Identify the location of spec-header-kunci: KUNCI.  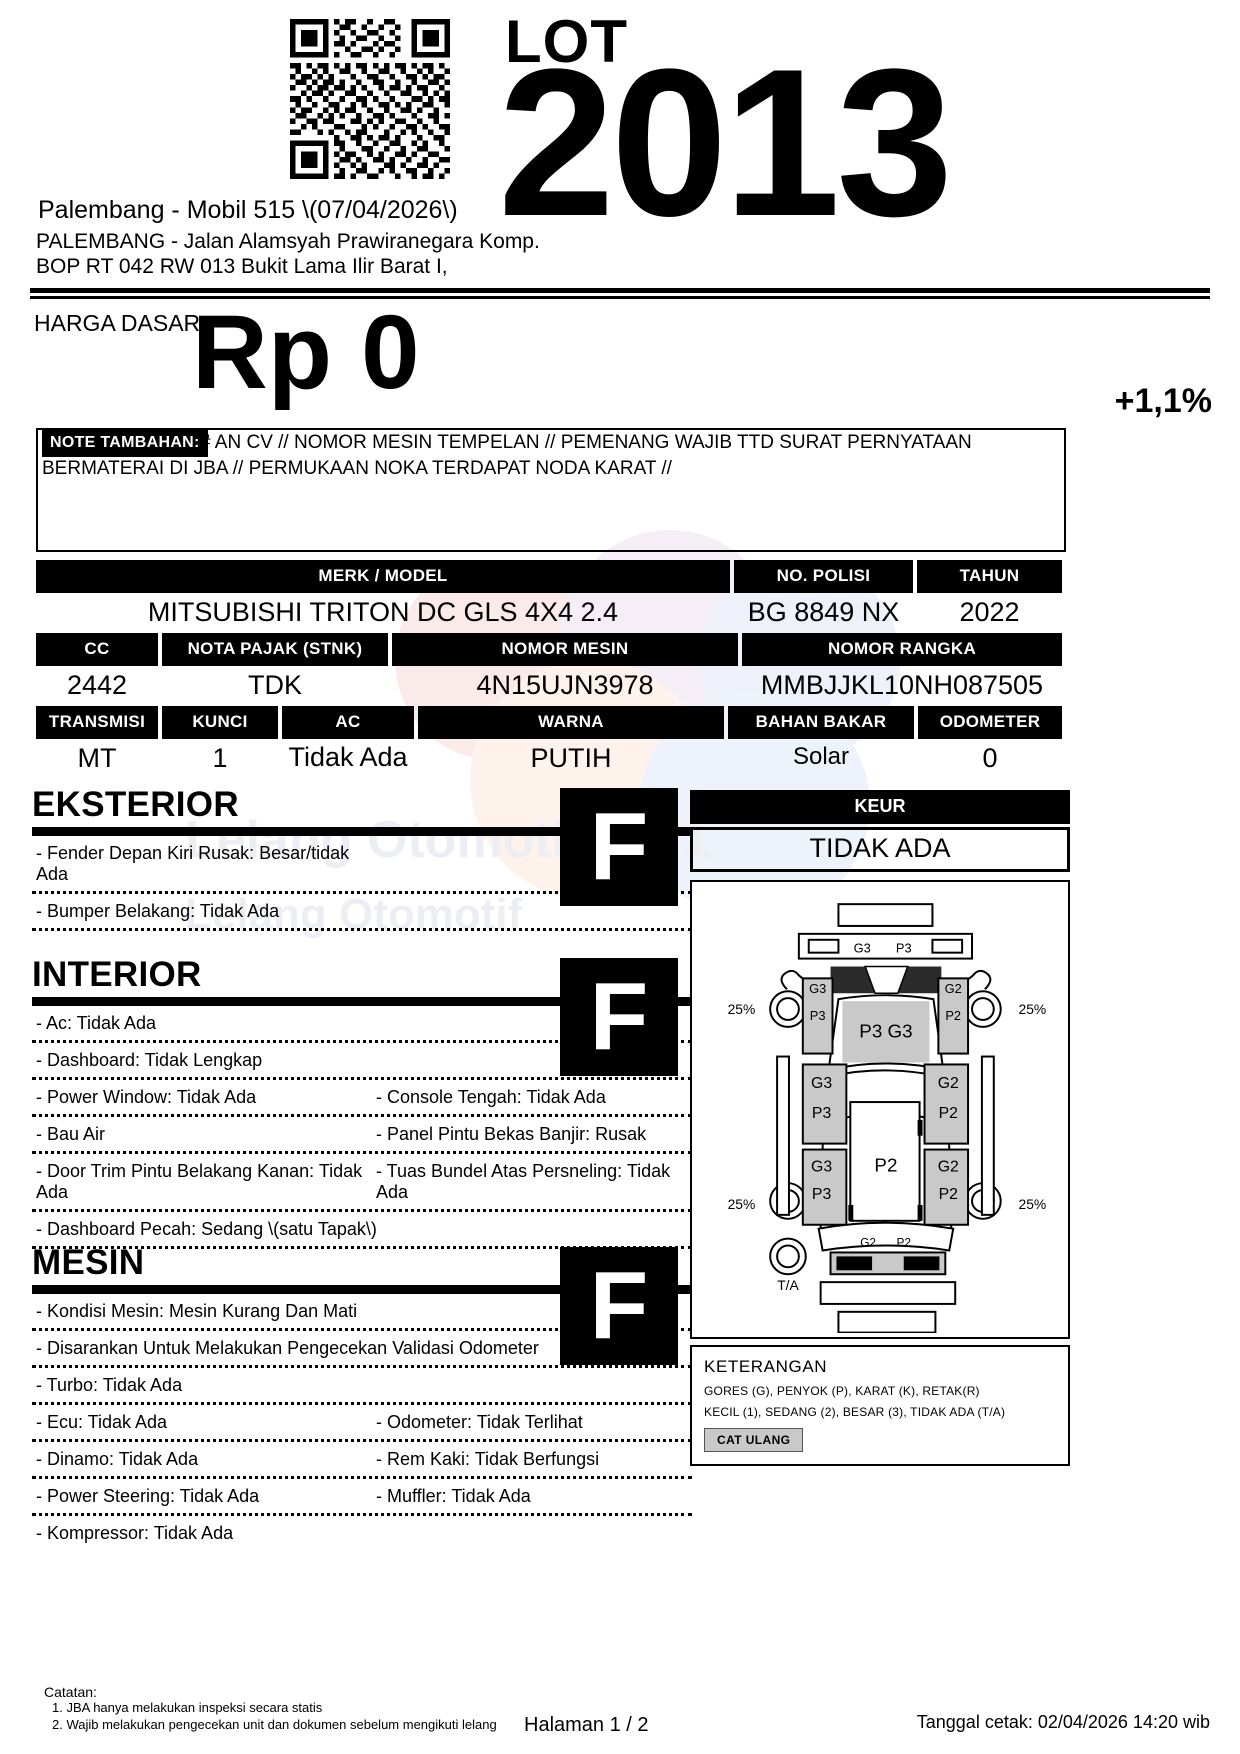
(220, 722).